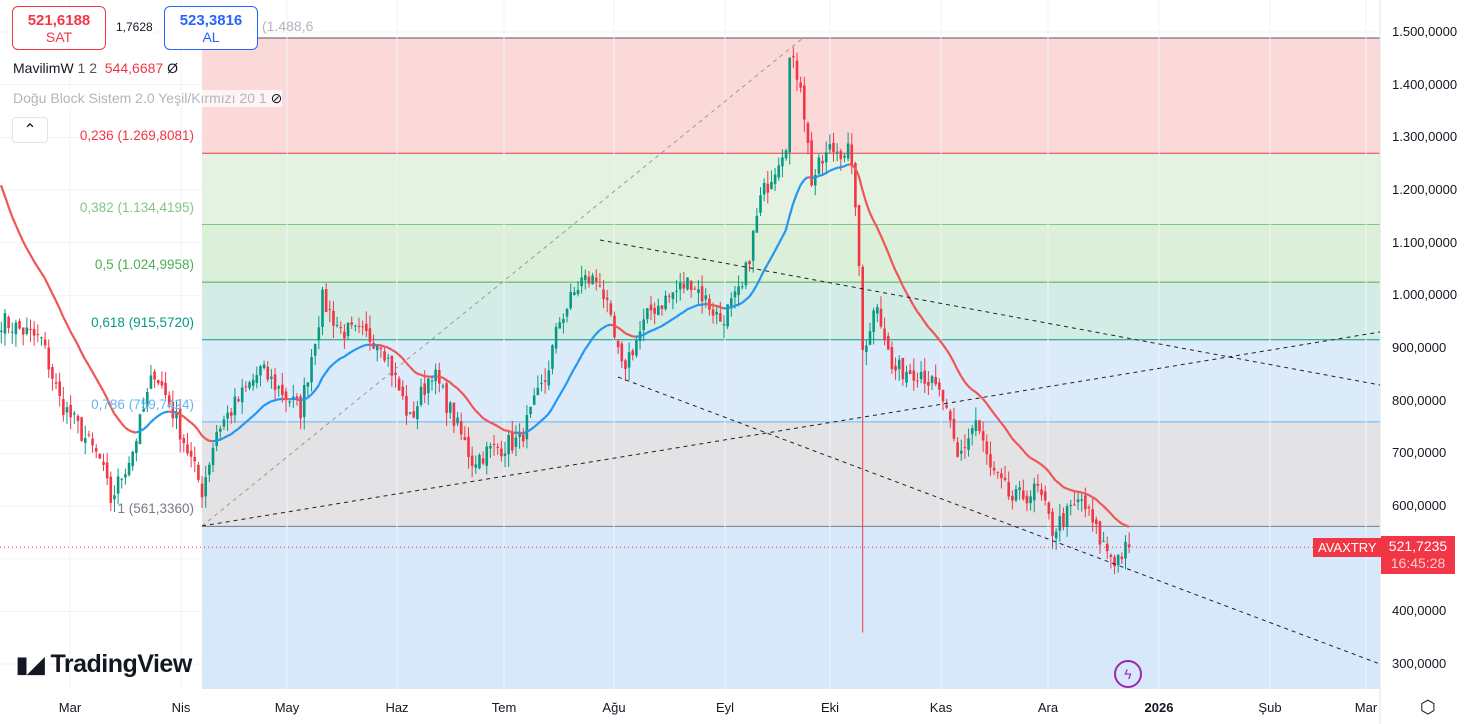  I want to click on collapse-legend-button: ⌃, so click(30, 130).